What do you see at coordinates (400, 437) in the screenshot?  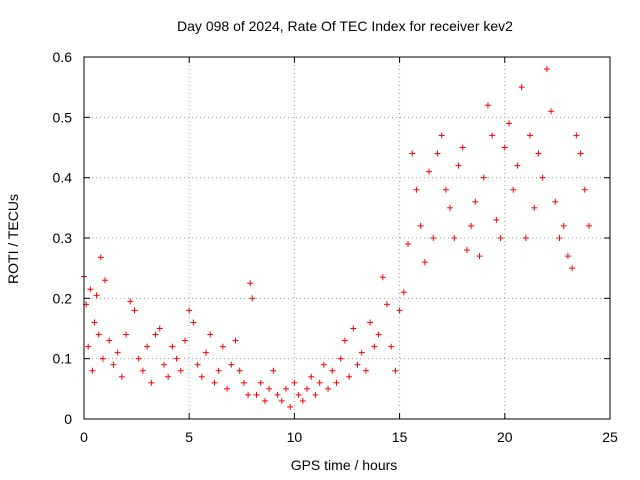 I see `x-tick-label: 15` at bounding box center [400, 437].